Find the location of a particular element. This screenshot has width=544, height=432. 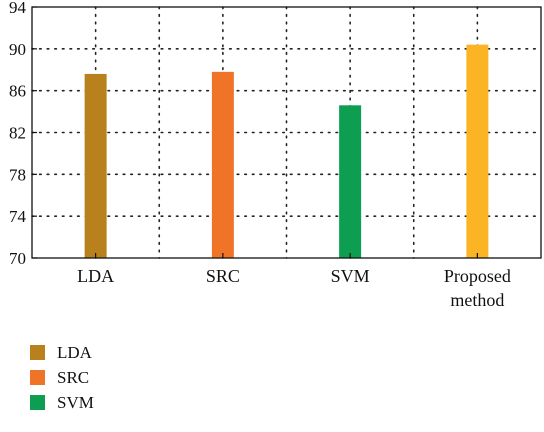

x-tick-label-1-0: SRC is located at coordinates (223, 276).